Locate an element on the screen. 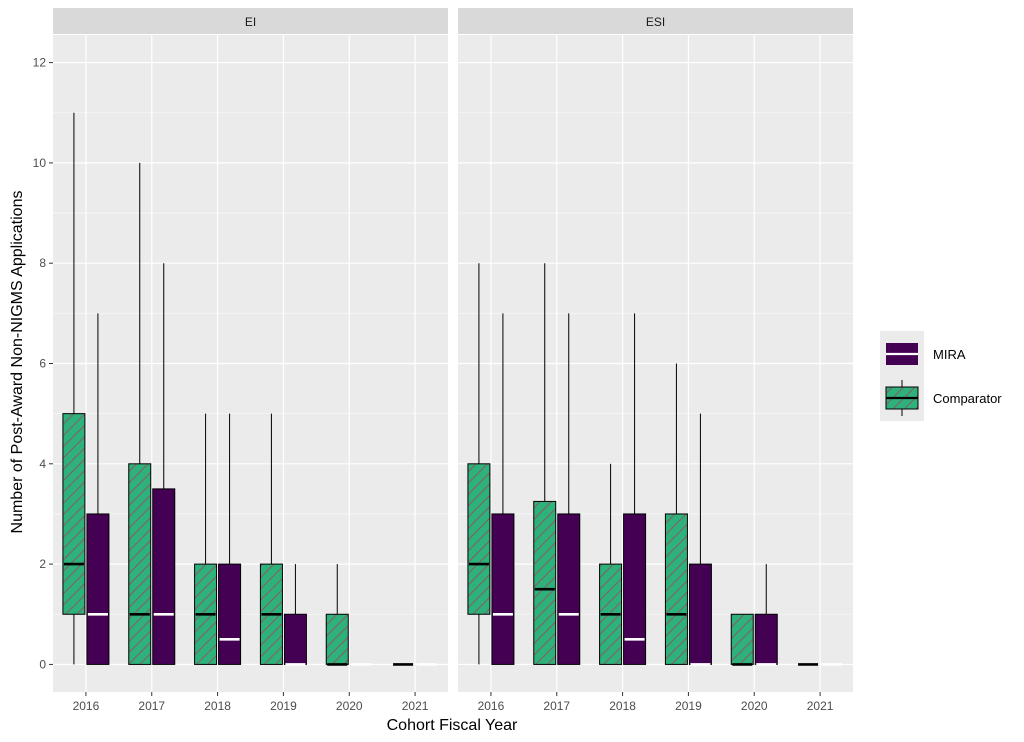 The image size is (1024, 742). legend-label: Comparator is located at coordinates (967, 398).